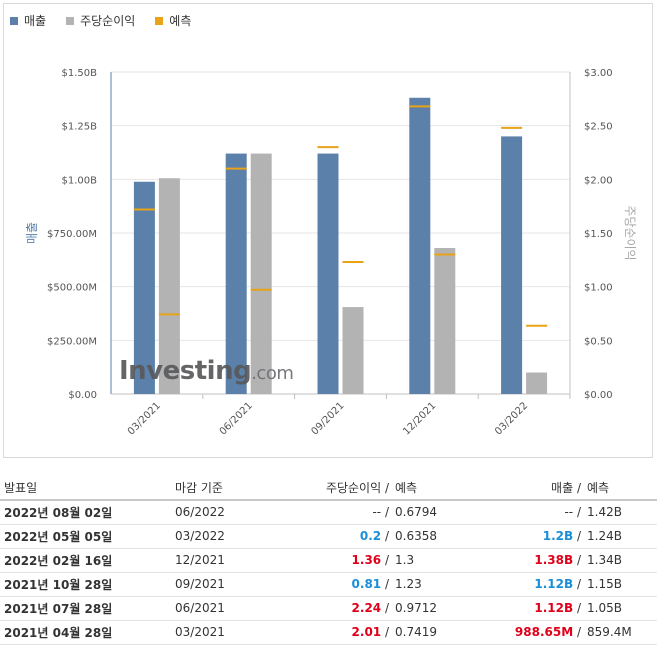 The height and width of the screenshot is (653, 657). Describe the element at coordinates (87, 560) in the screenshot. I see `release-date-cell: 2022년 02월 16일` at that location.